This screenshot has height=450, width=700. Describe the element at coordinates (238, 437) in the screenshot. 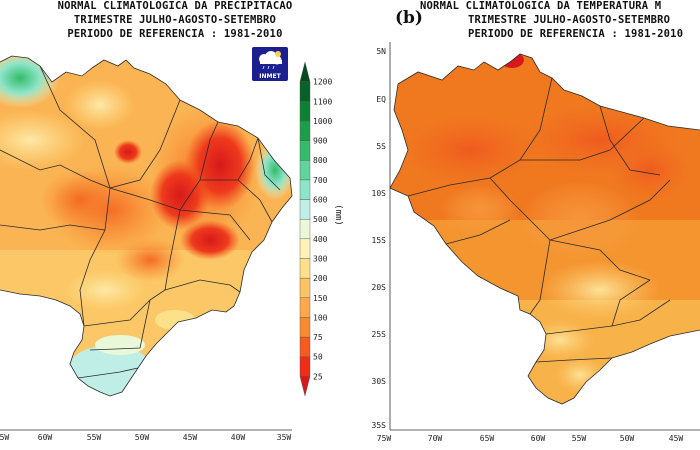

I see `x-tick-label: 40W` at that location.